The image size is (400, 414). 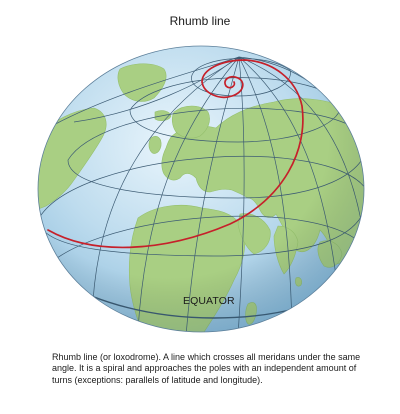 I want to click on equator-label: EQUATOR, so click(x=209, y=301).